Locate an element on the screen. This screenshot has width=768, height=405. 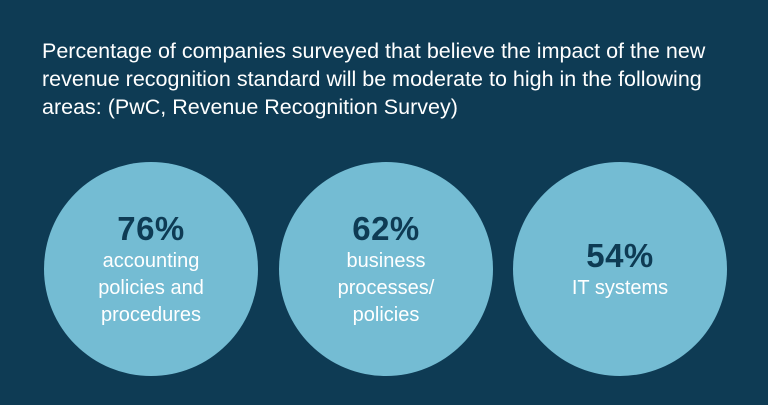
stat-label-line: business is located at coordinates (386, 260).